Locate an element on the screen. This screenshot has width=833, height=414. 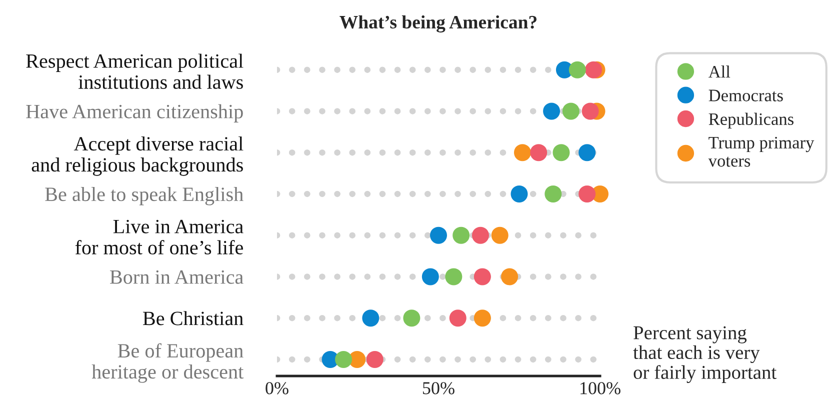
y-tick-label: Live in America for most of one’s life is located at coordinates (159, 237).